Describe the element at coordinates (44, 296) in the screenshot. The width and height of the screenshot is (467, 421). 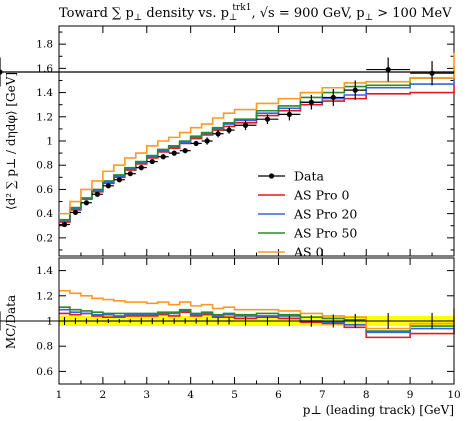
I see `ratio-y-tick-label: 1.2` at that location.